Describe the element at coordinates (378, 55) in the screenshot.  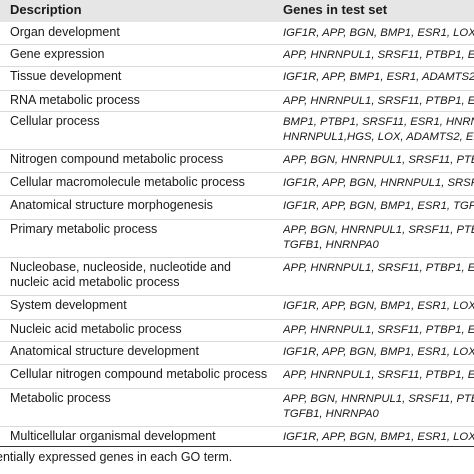
I see `row-genes: APP, HNRNPUL1, SRSF11, PTBP1, ESR1,` at that location.